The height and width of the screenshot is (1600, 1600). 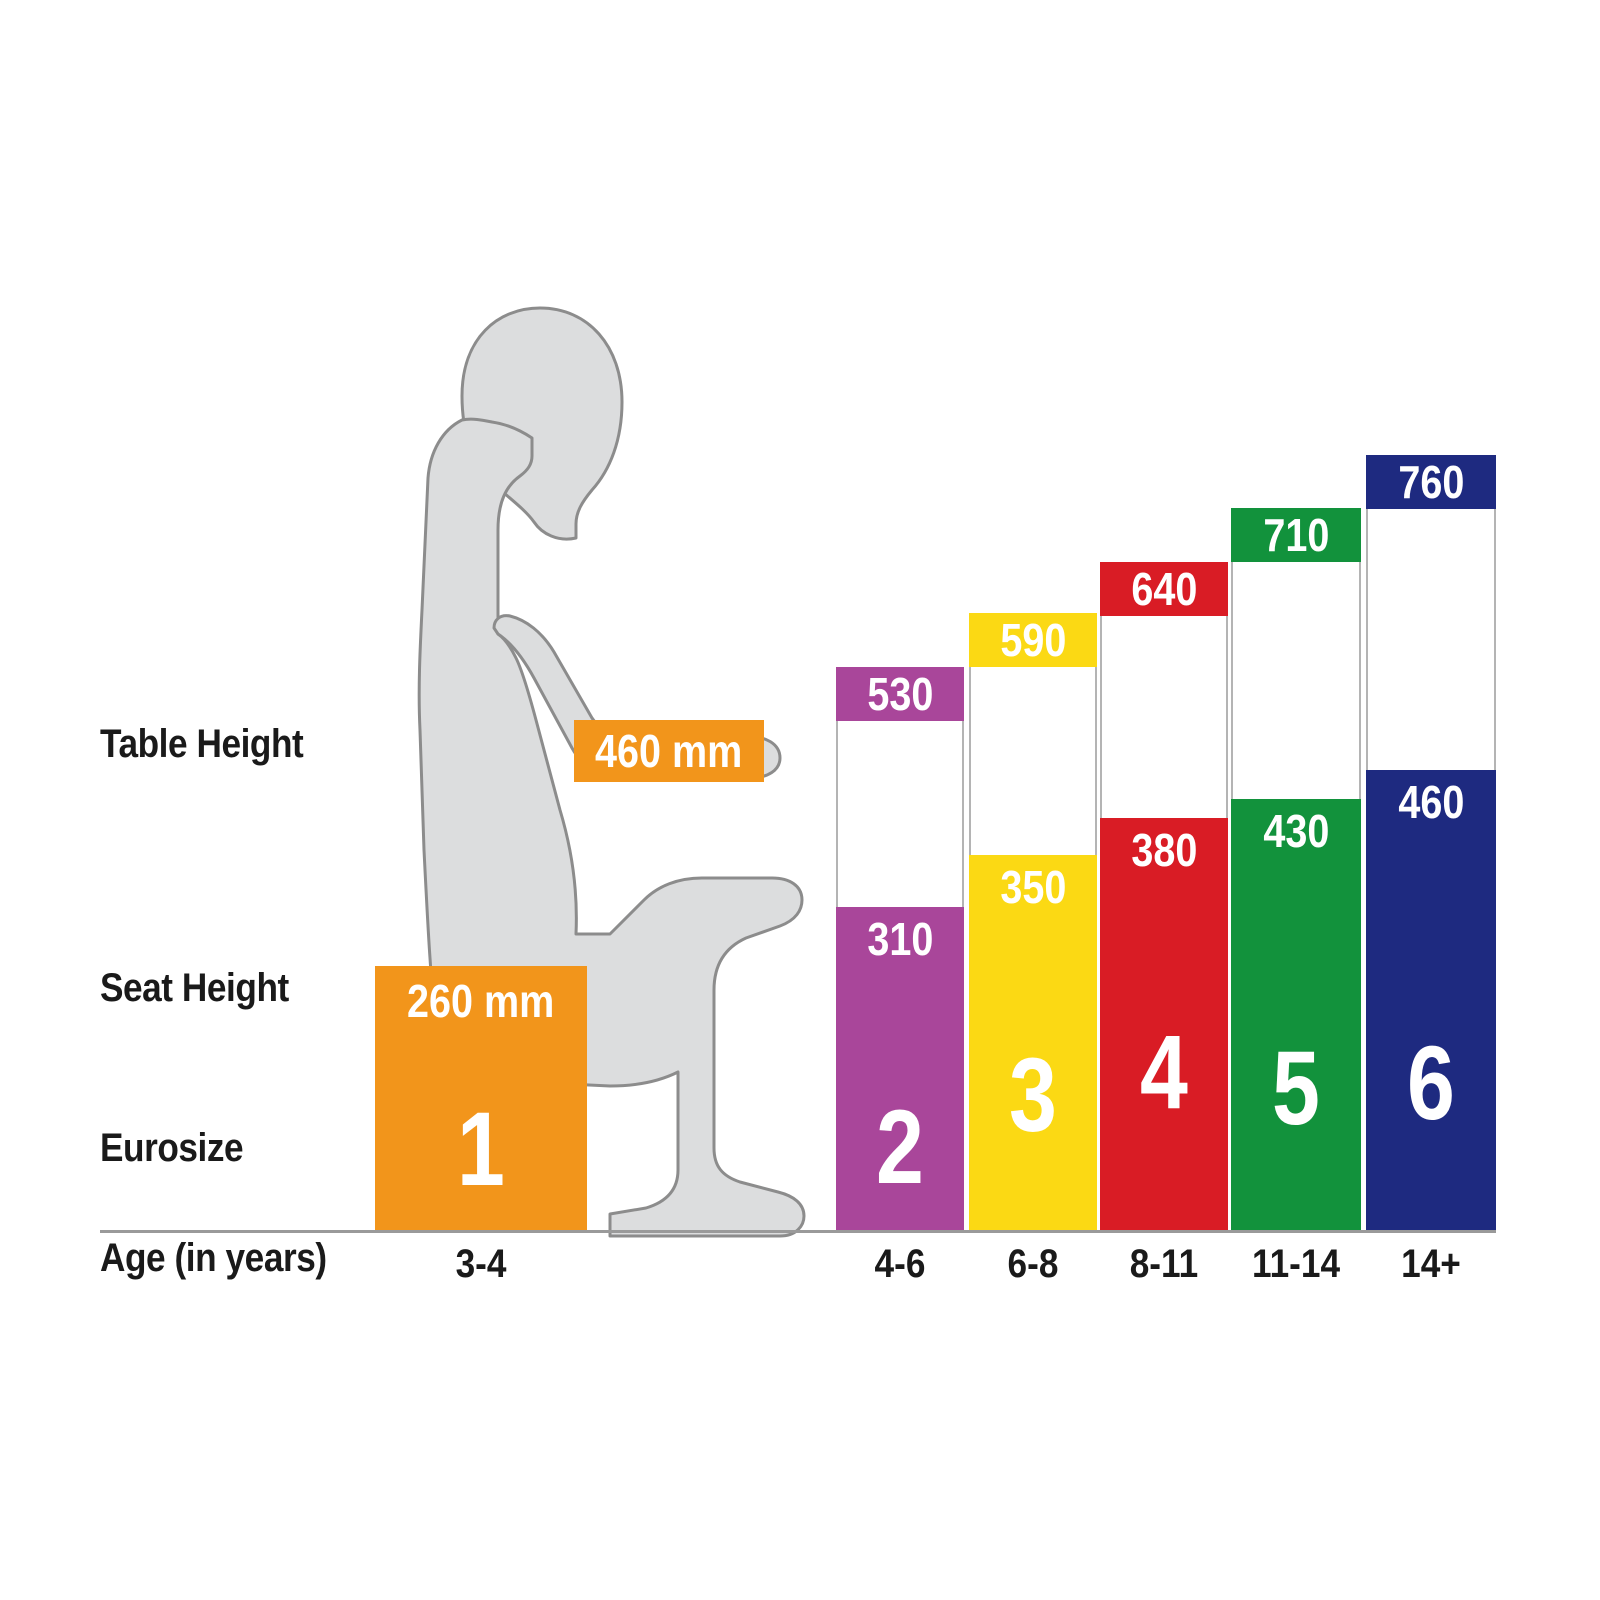 What do you see at coordinates (213, 1258) in the screenshot?
I see `row-label-age: Age (in years)` at bounding box center [213, 1258].